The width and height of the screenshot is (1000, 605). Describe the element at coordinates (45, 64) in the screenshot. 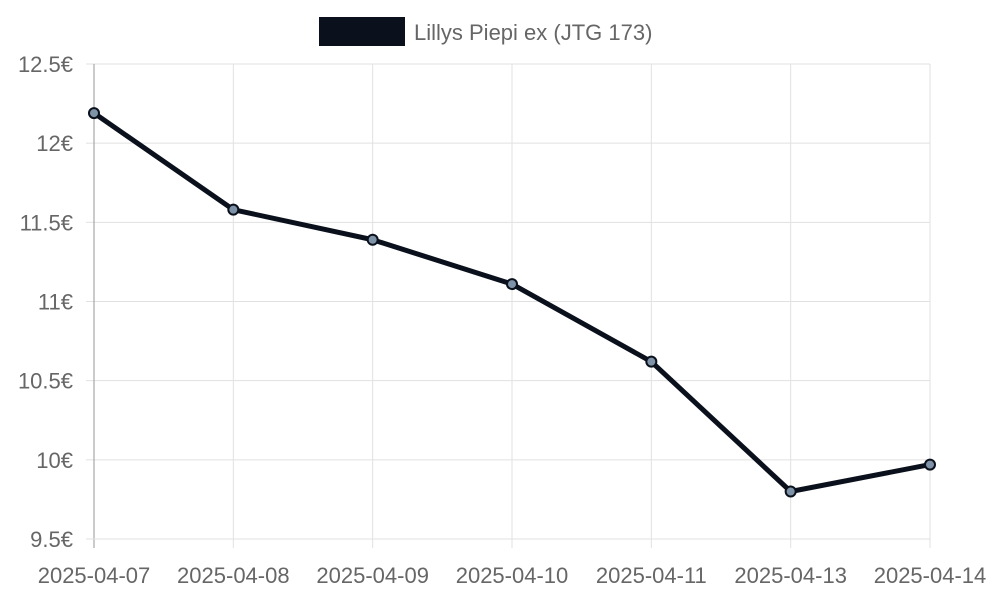

I see `y-tick-label: 12.5€` at that location.